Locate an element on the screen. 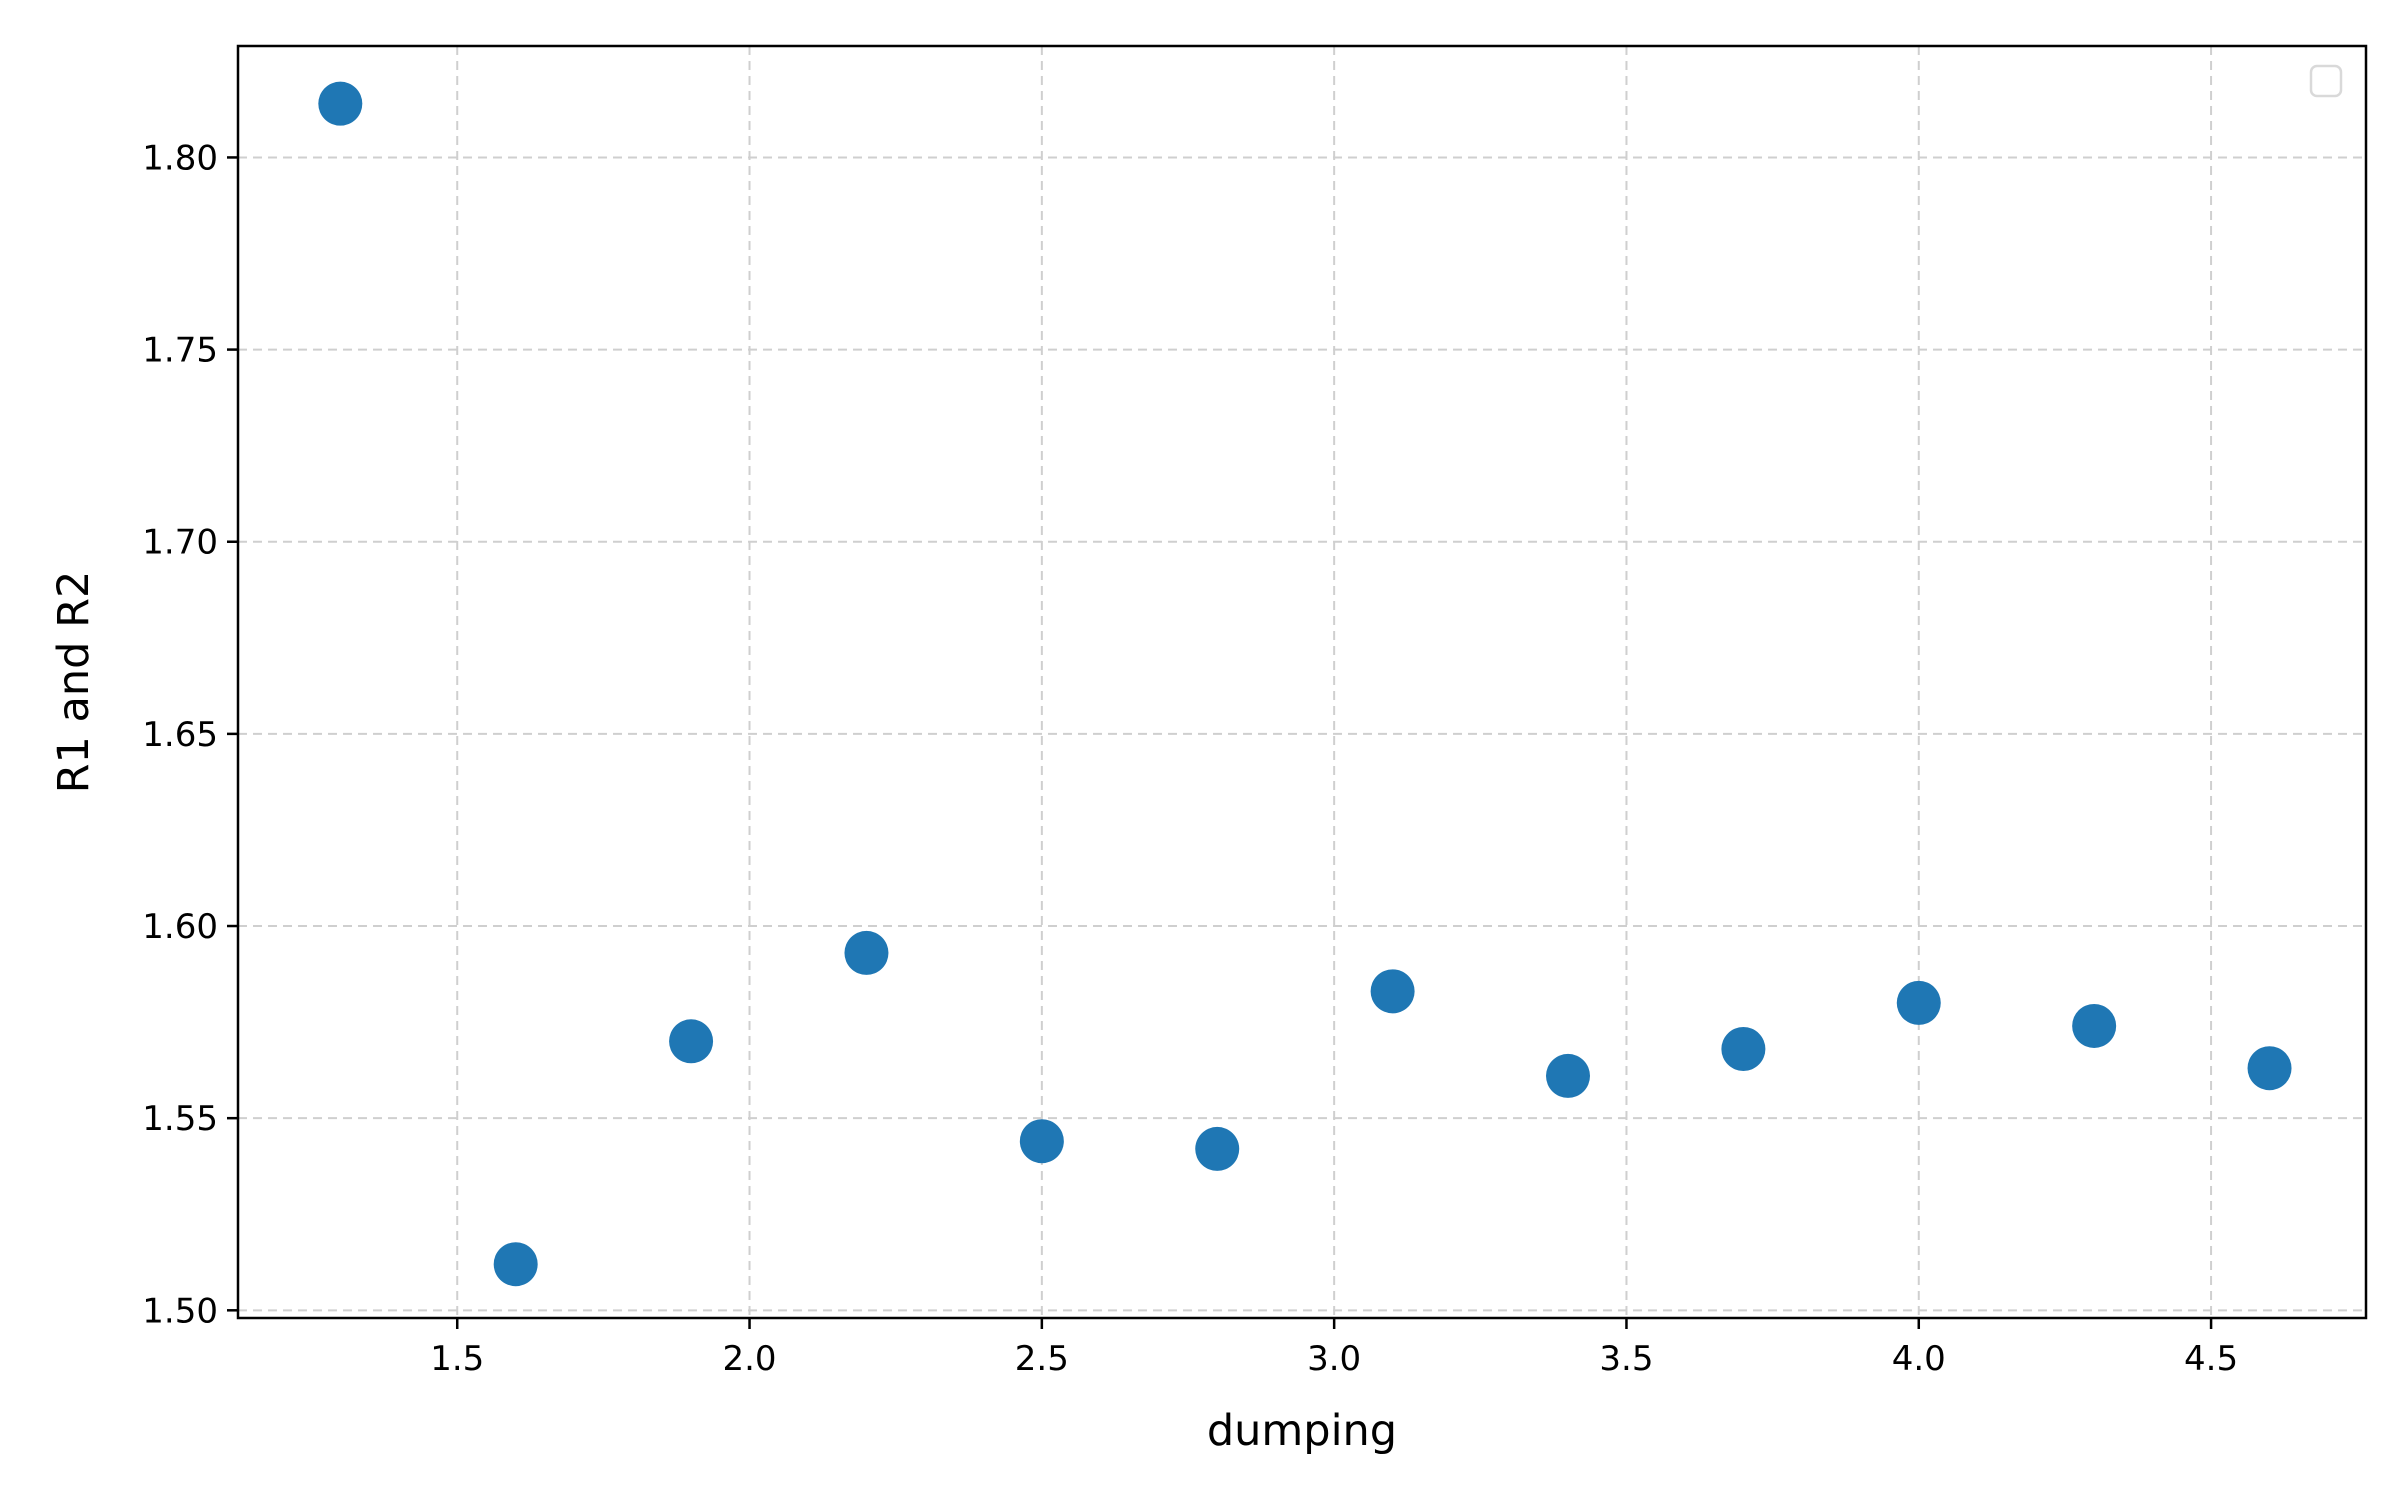  x-tick-label: 1.5 is located at coordinates (457, 1359).